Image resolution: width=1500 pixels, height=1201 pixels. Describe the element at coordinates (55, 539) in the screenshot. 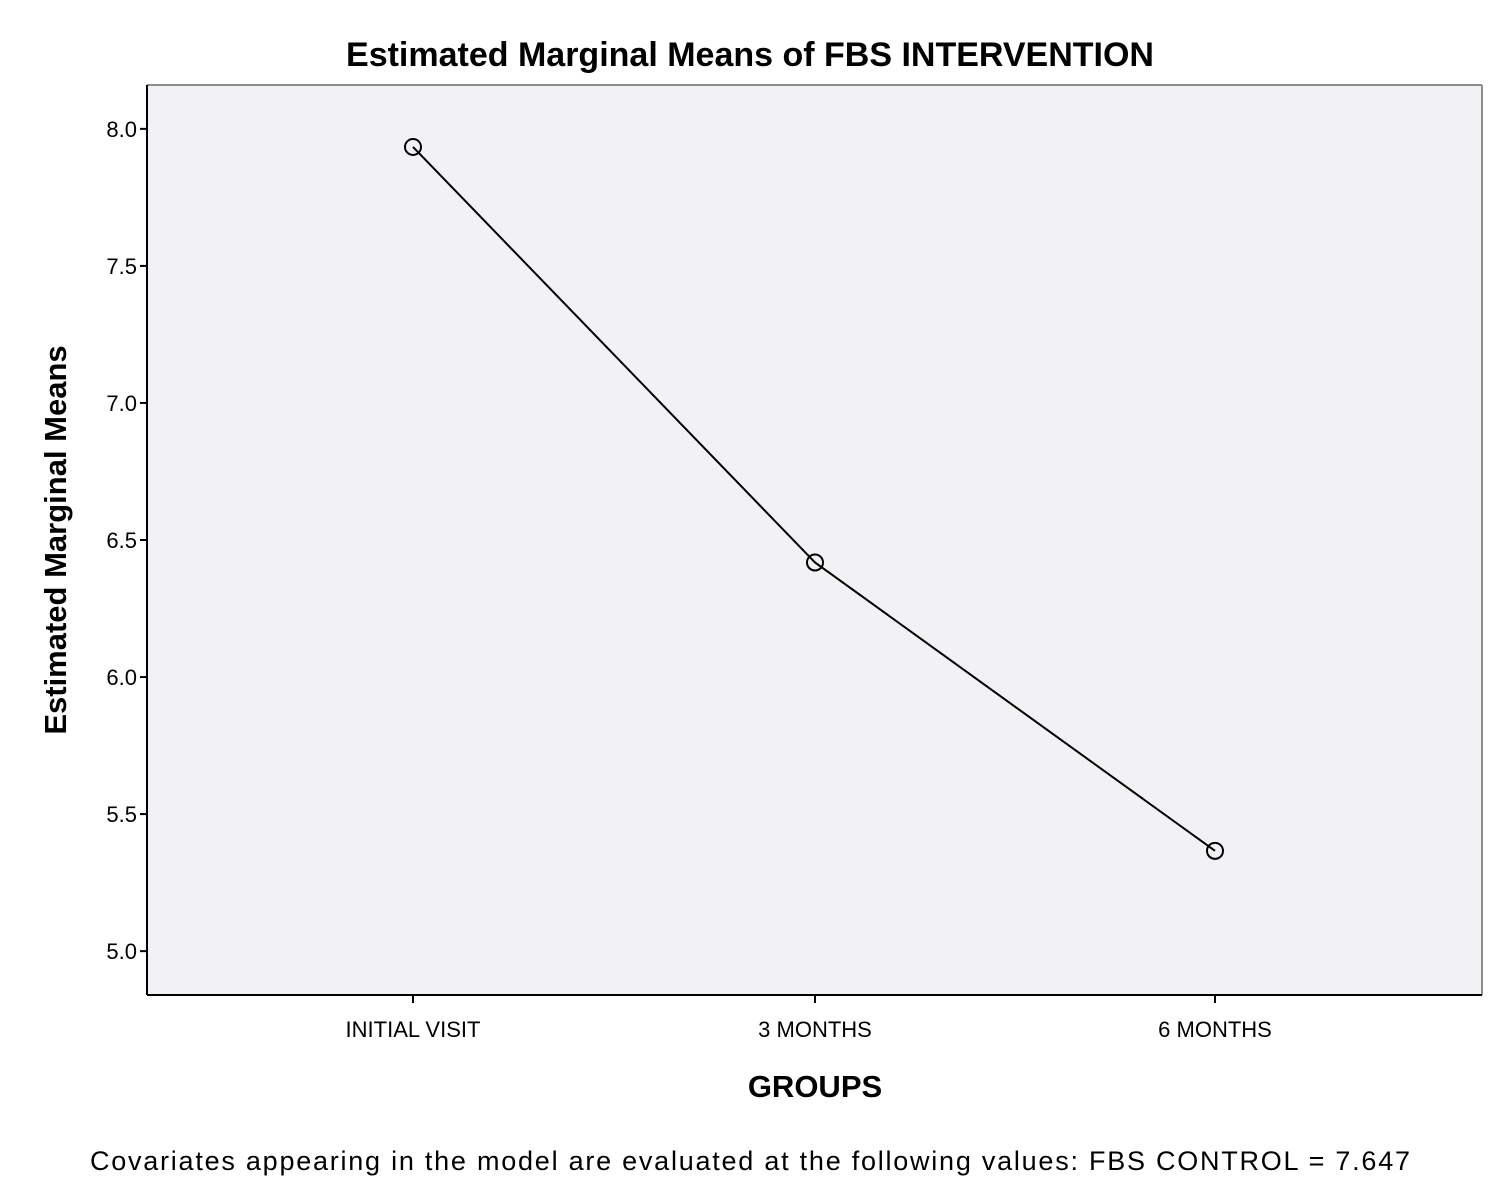

I see `y-axis-title: Estimated Marginal Means` at that location.